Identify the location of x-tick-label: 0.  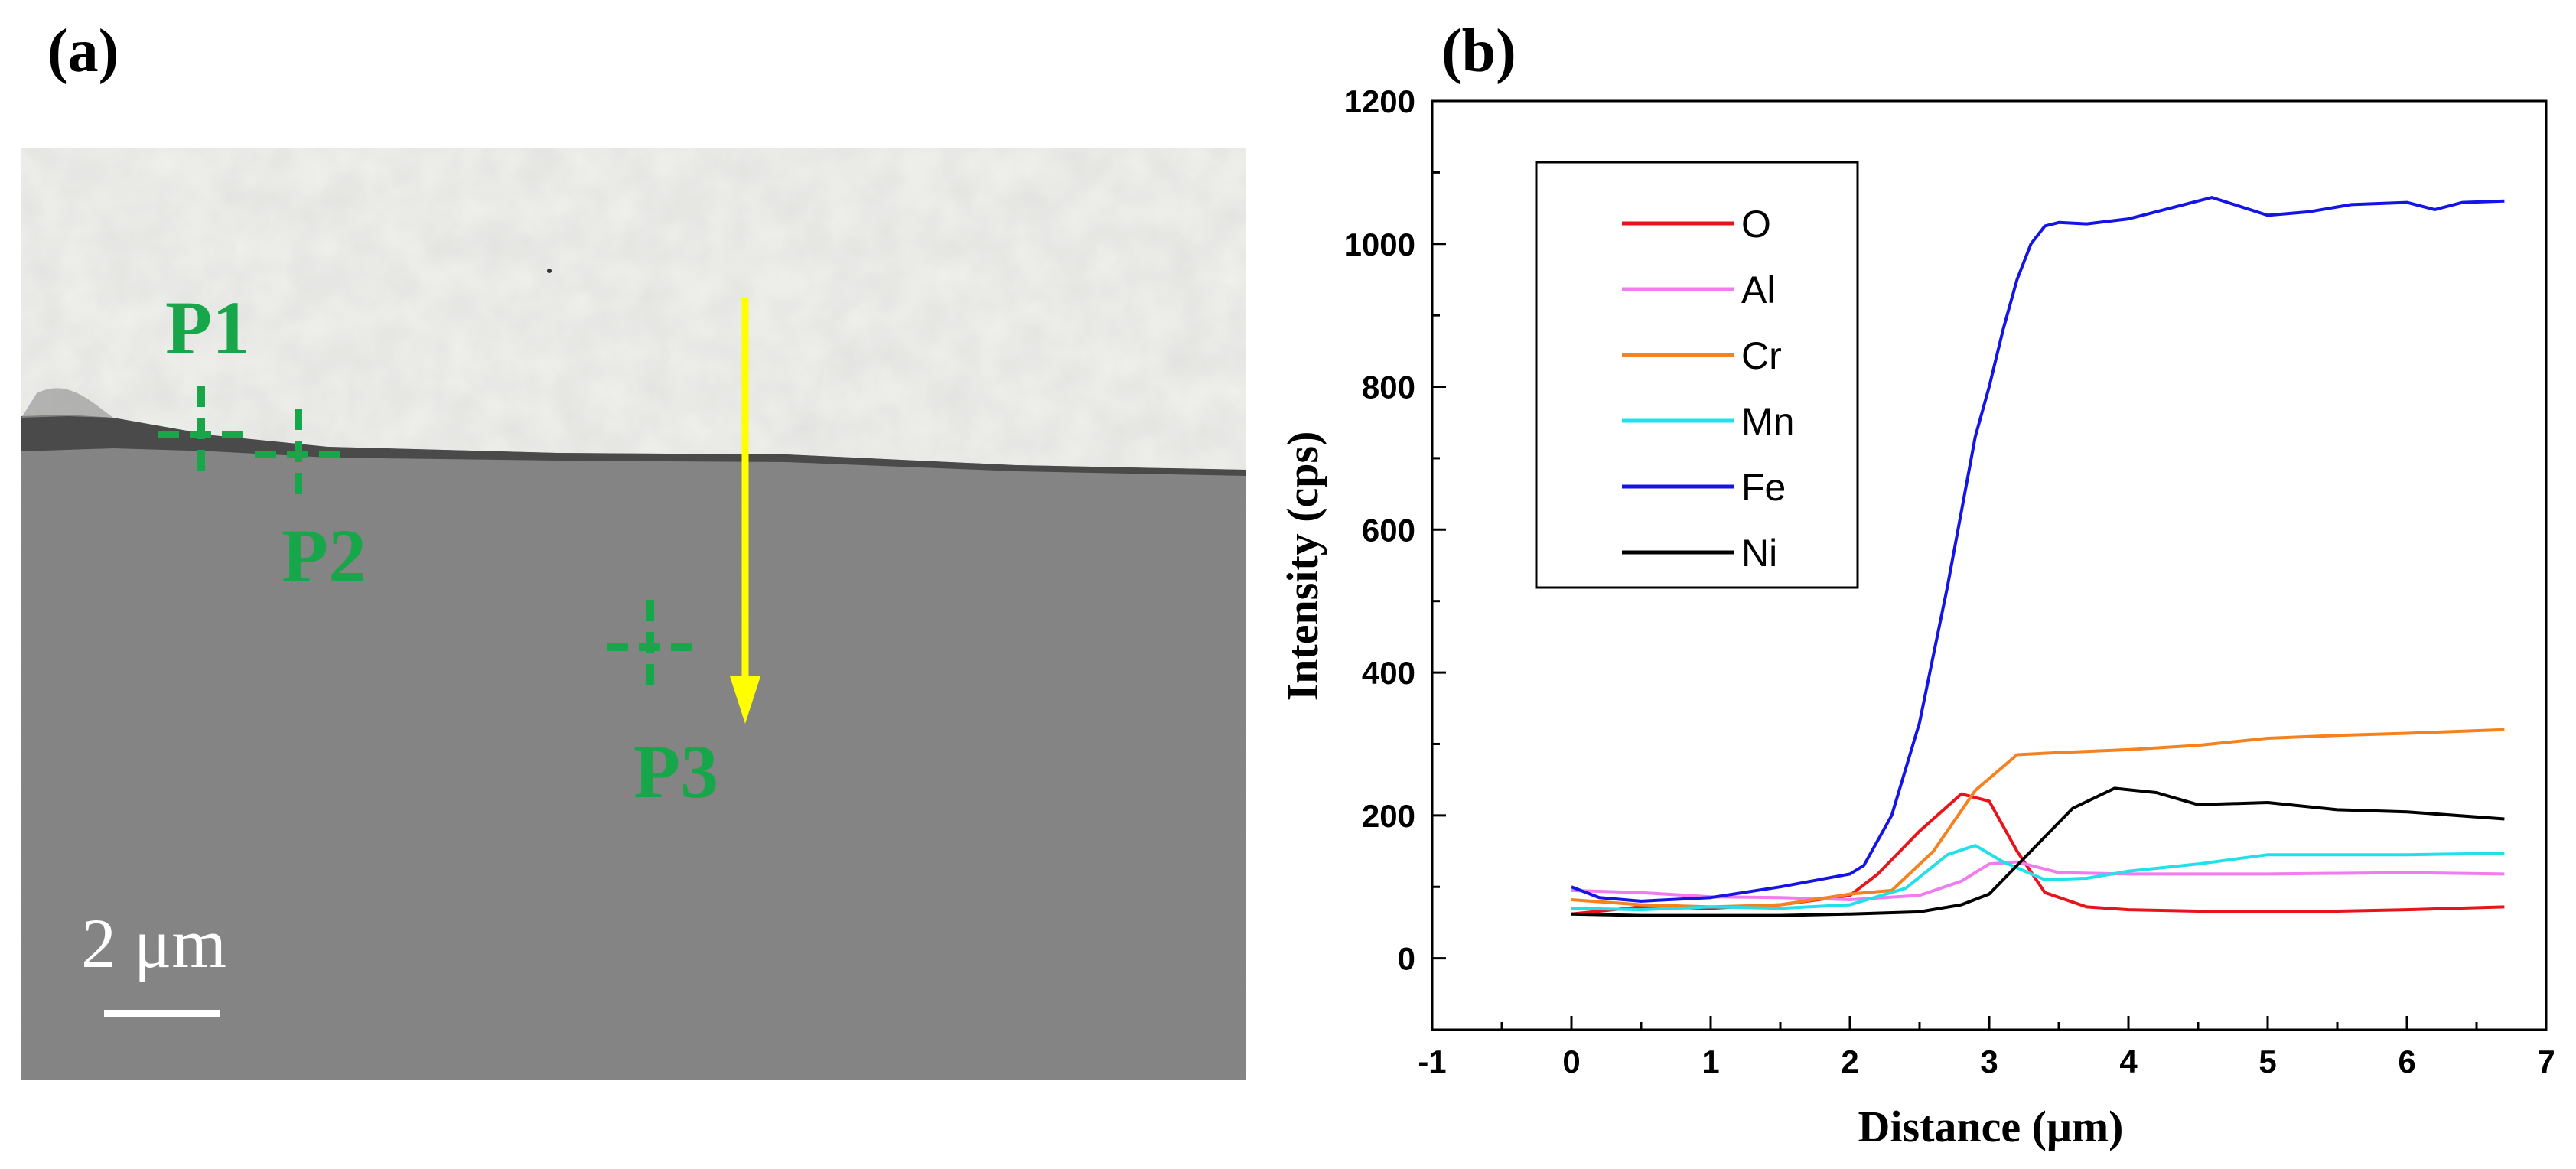
(1571, 1062).